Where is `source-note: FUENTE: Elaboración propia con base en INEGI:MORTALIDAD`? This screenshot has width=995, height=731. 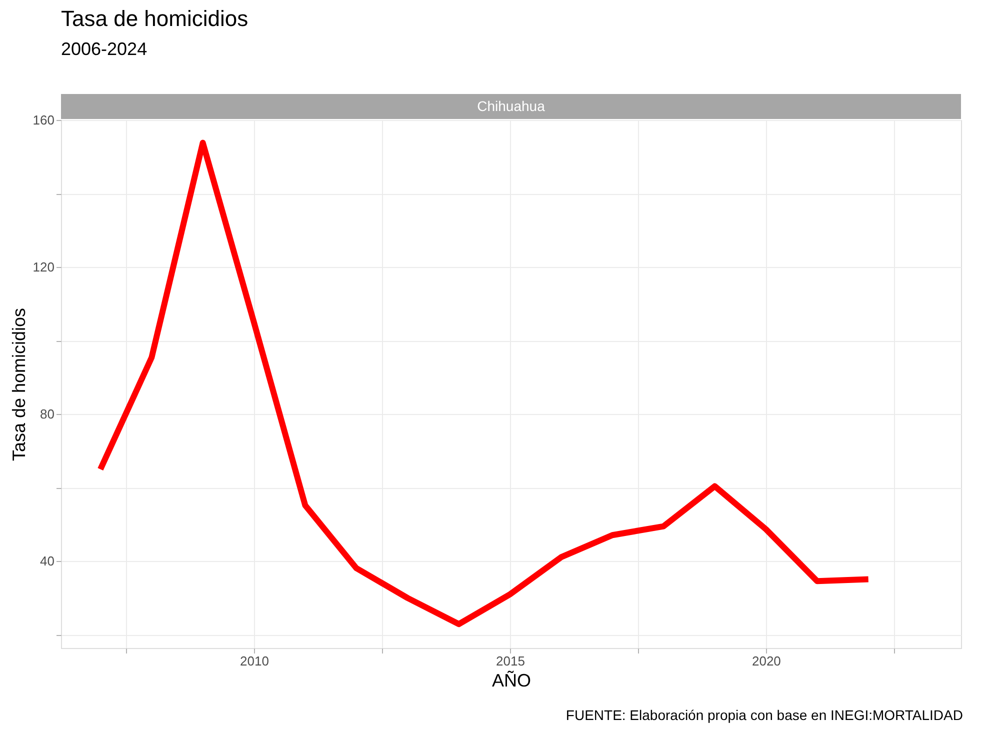 source-note: FUENTE: Elaboración propia con base en INEGI:MORTALIDAD is located at coordinates (764, 715).